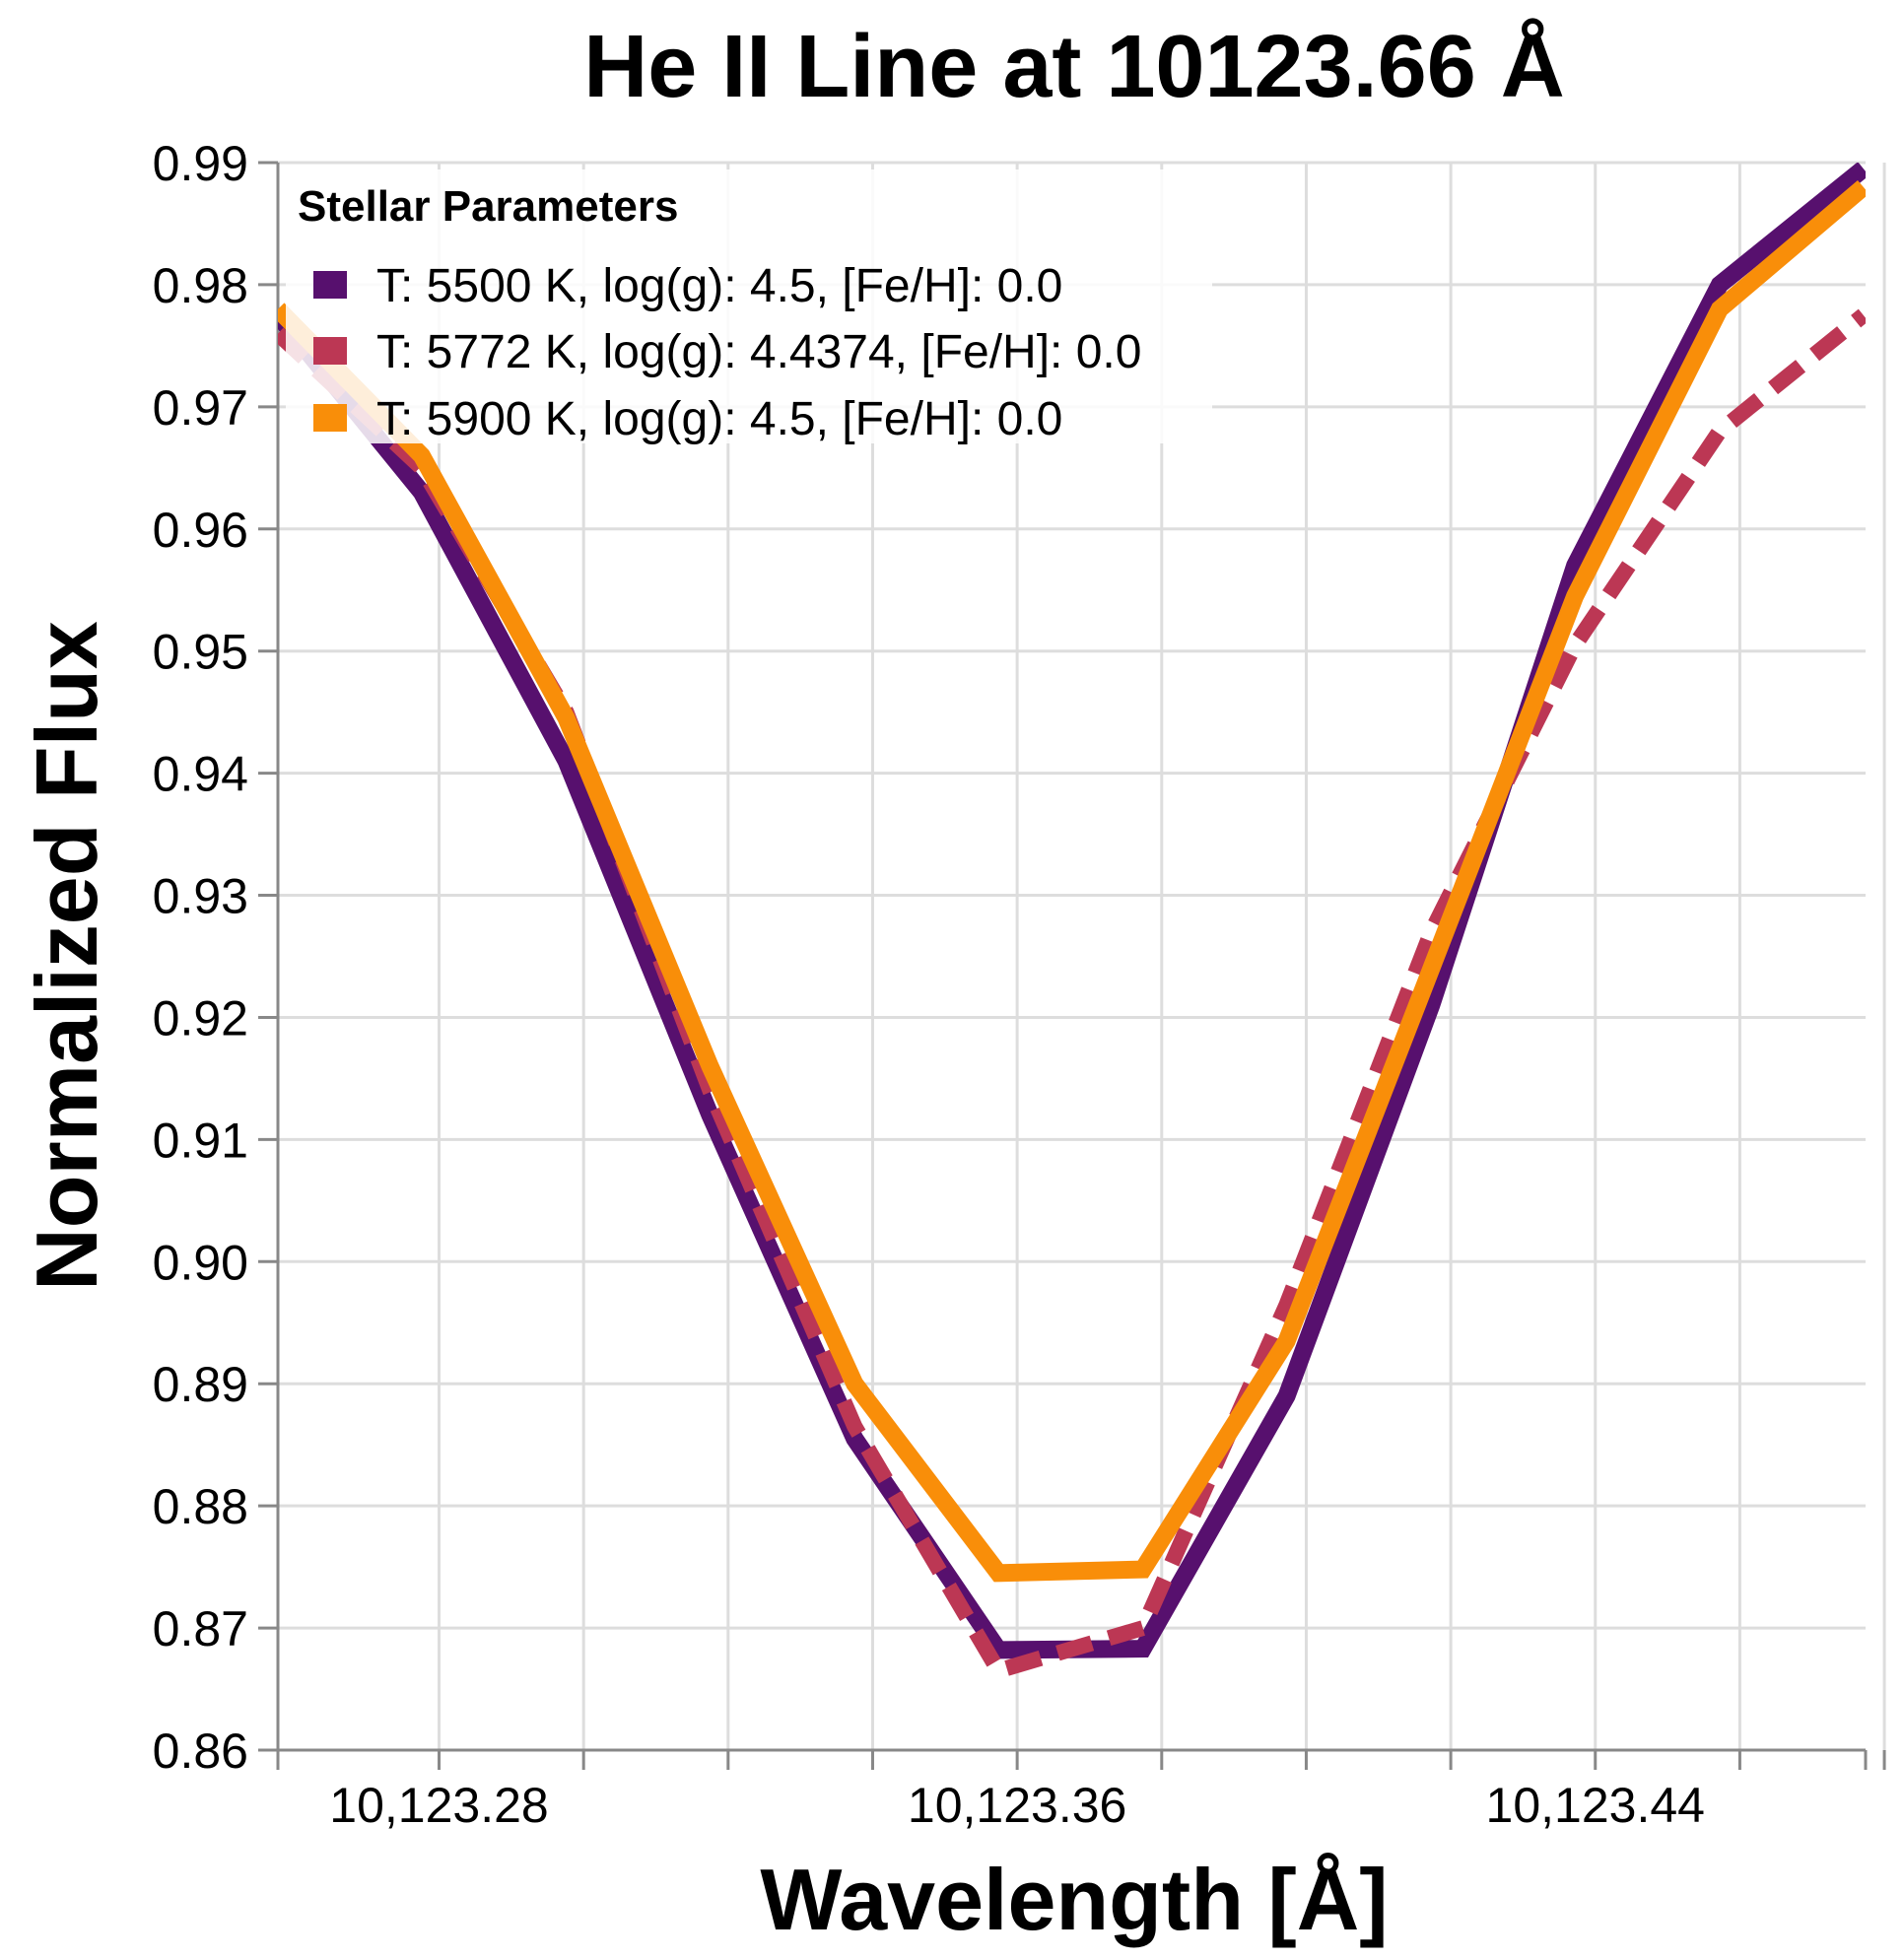 The height and width of the screenshot is (1960, 1904). I want to click on legend-label: T: 5500 K, log(g): 4.5, [Fe/H]: 0.0, so click(719, 286).